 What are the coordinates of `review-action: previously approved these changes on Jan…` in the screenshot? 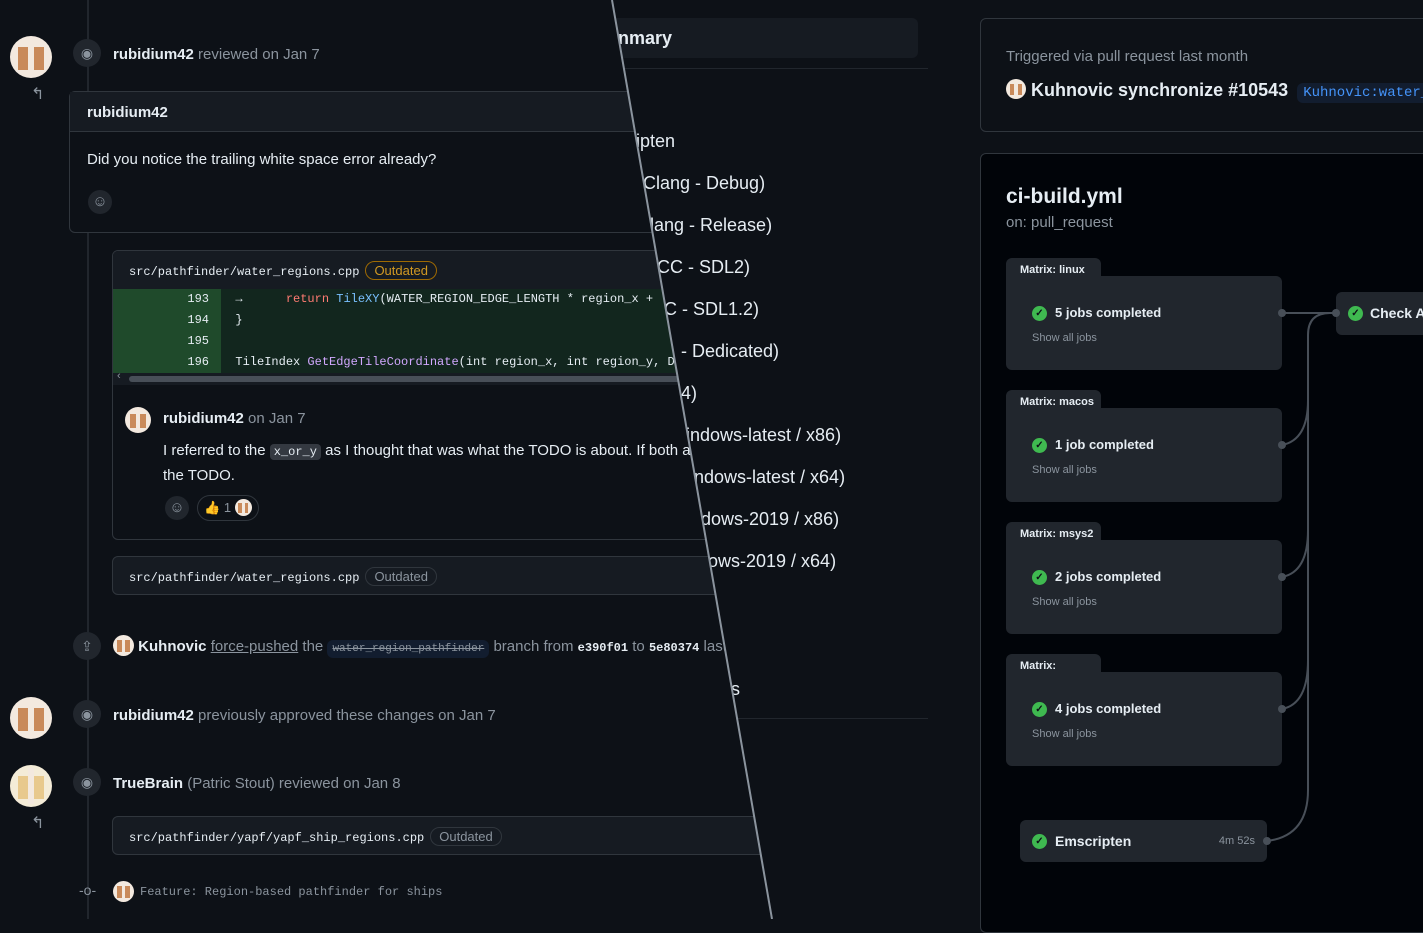 It's located at (347, 715).